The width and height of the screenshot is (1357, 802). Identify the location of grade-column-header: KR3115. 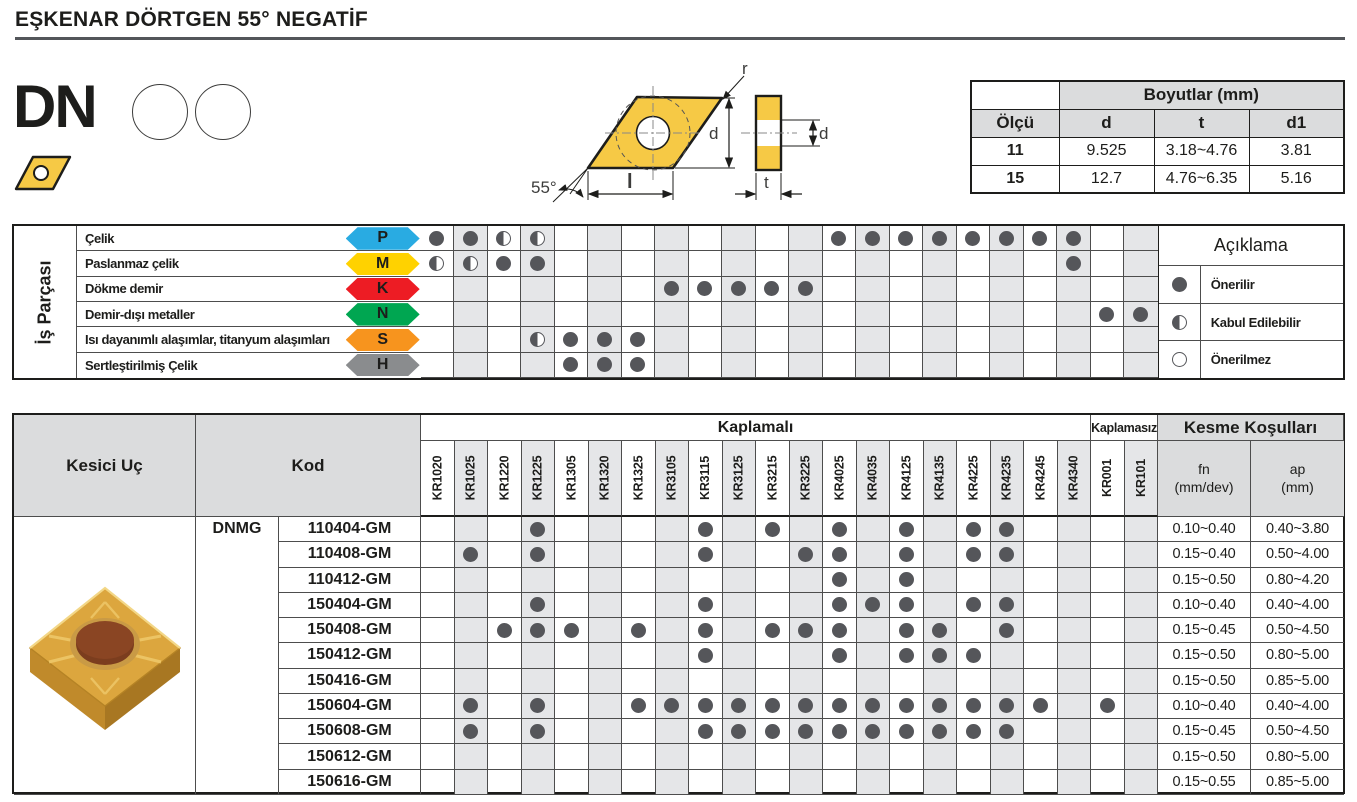
(706, 479).